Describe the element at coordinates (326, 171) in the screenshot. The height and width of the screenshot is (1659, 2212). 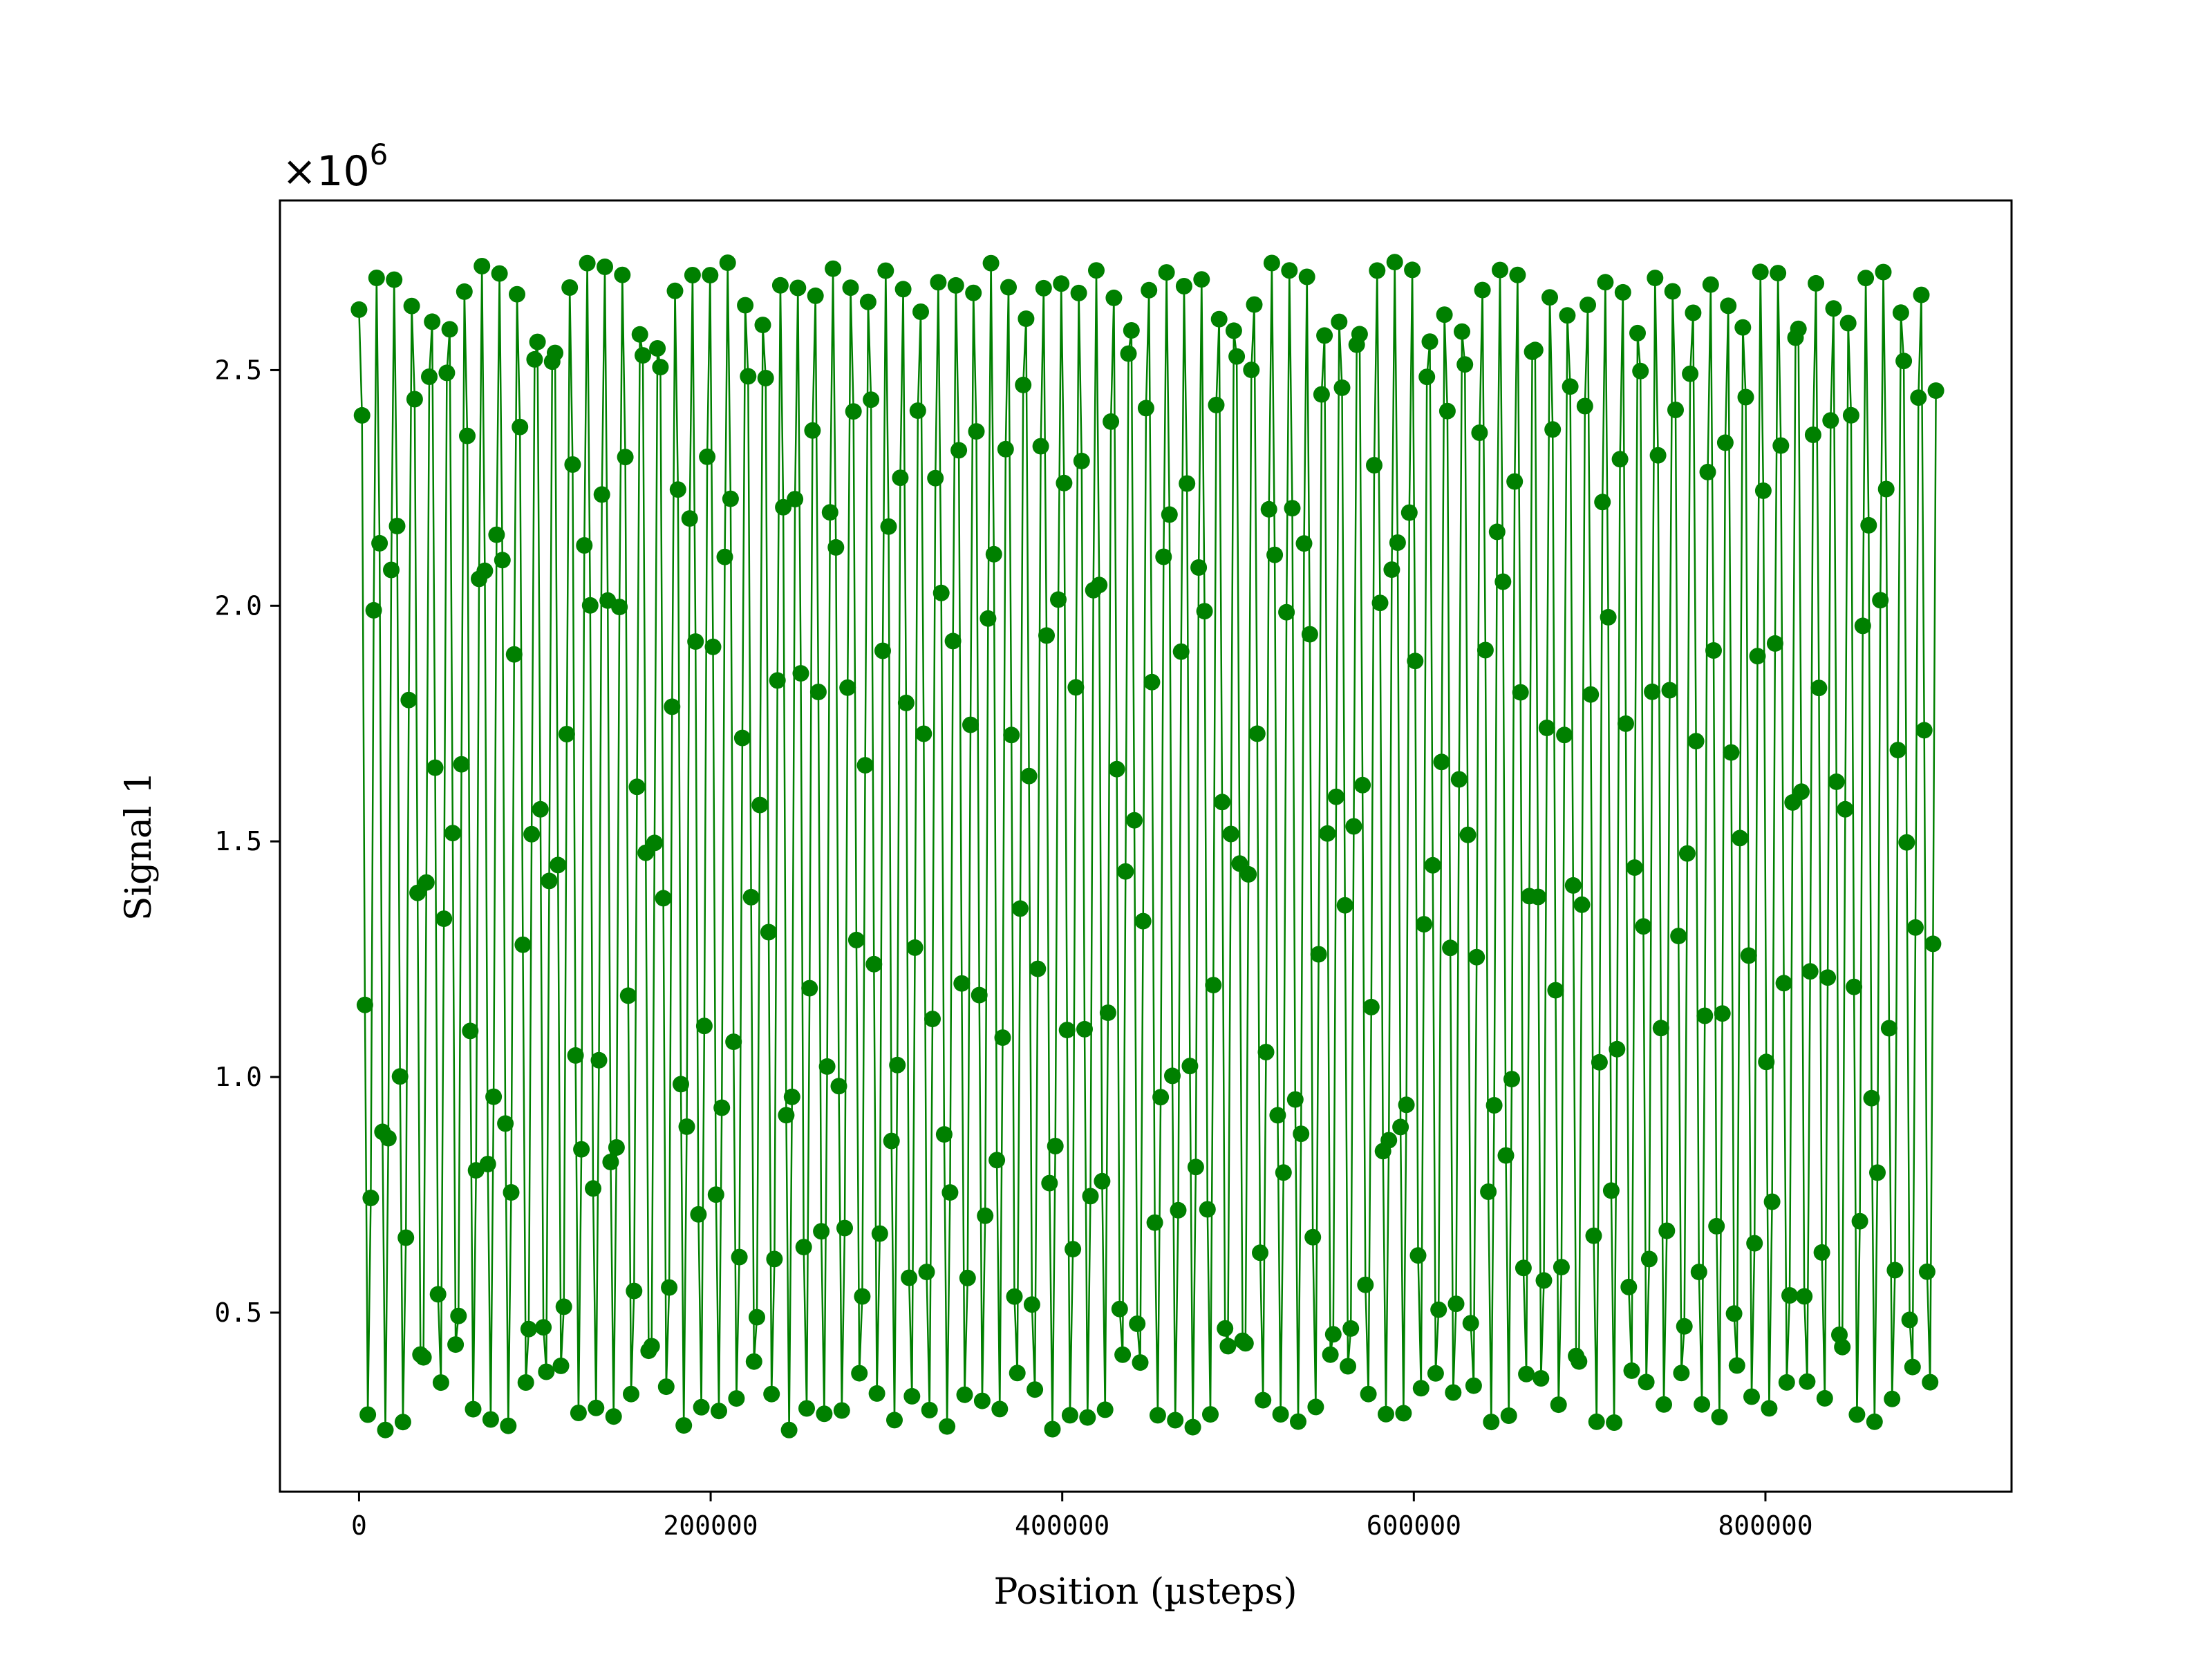
I see `y-multiplier-base: ×10` at that location.